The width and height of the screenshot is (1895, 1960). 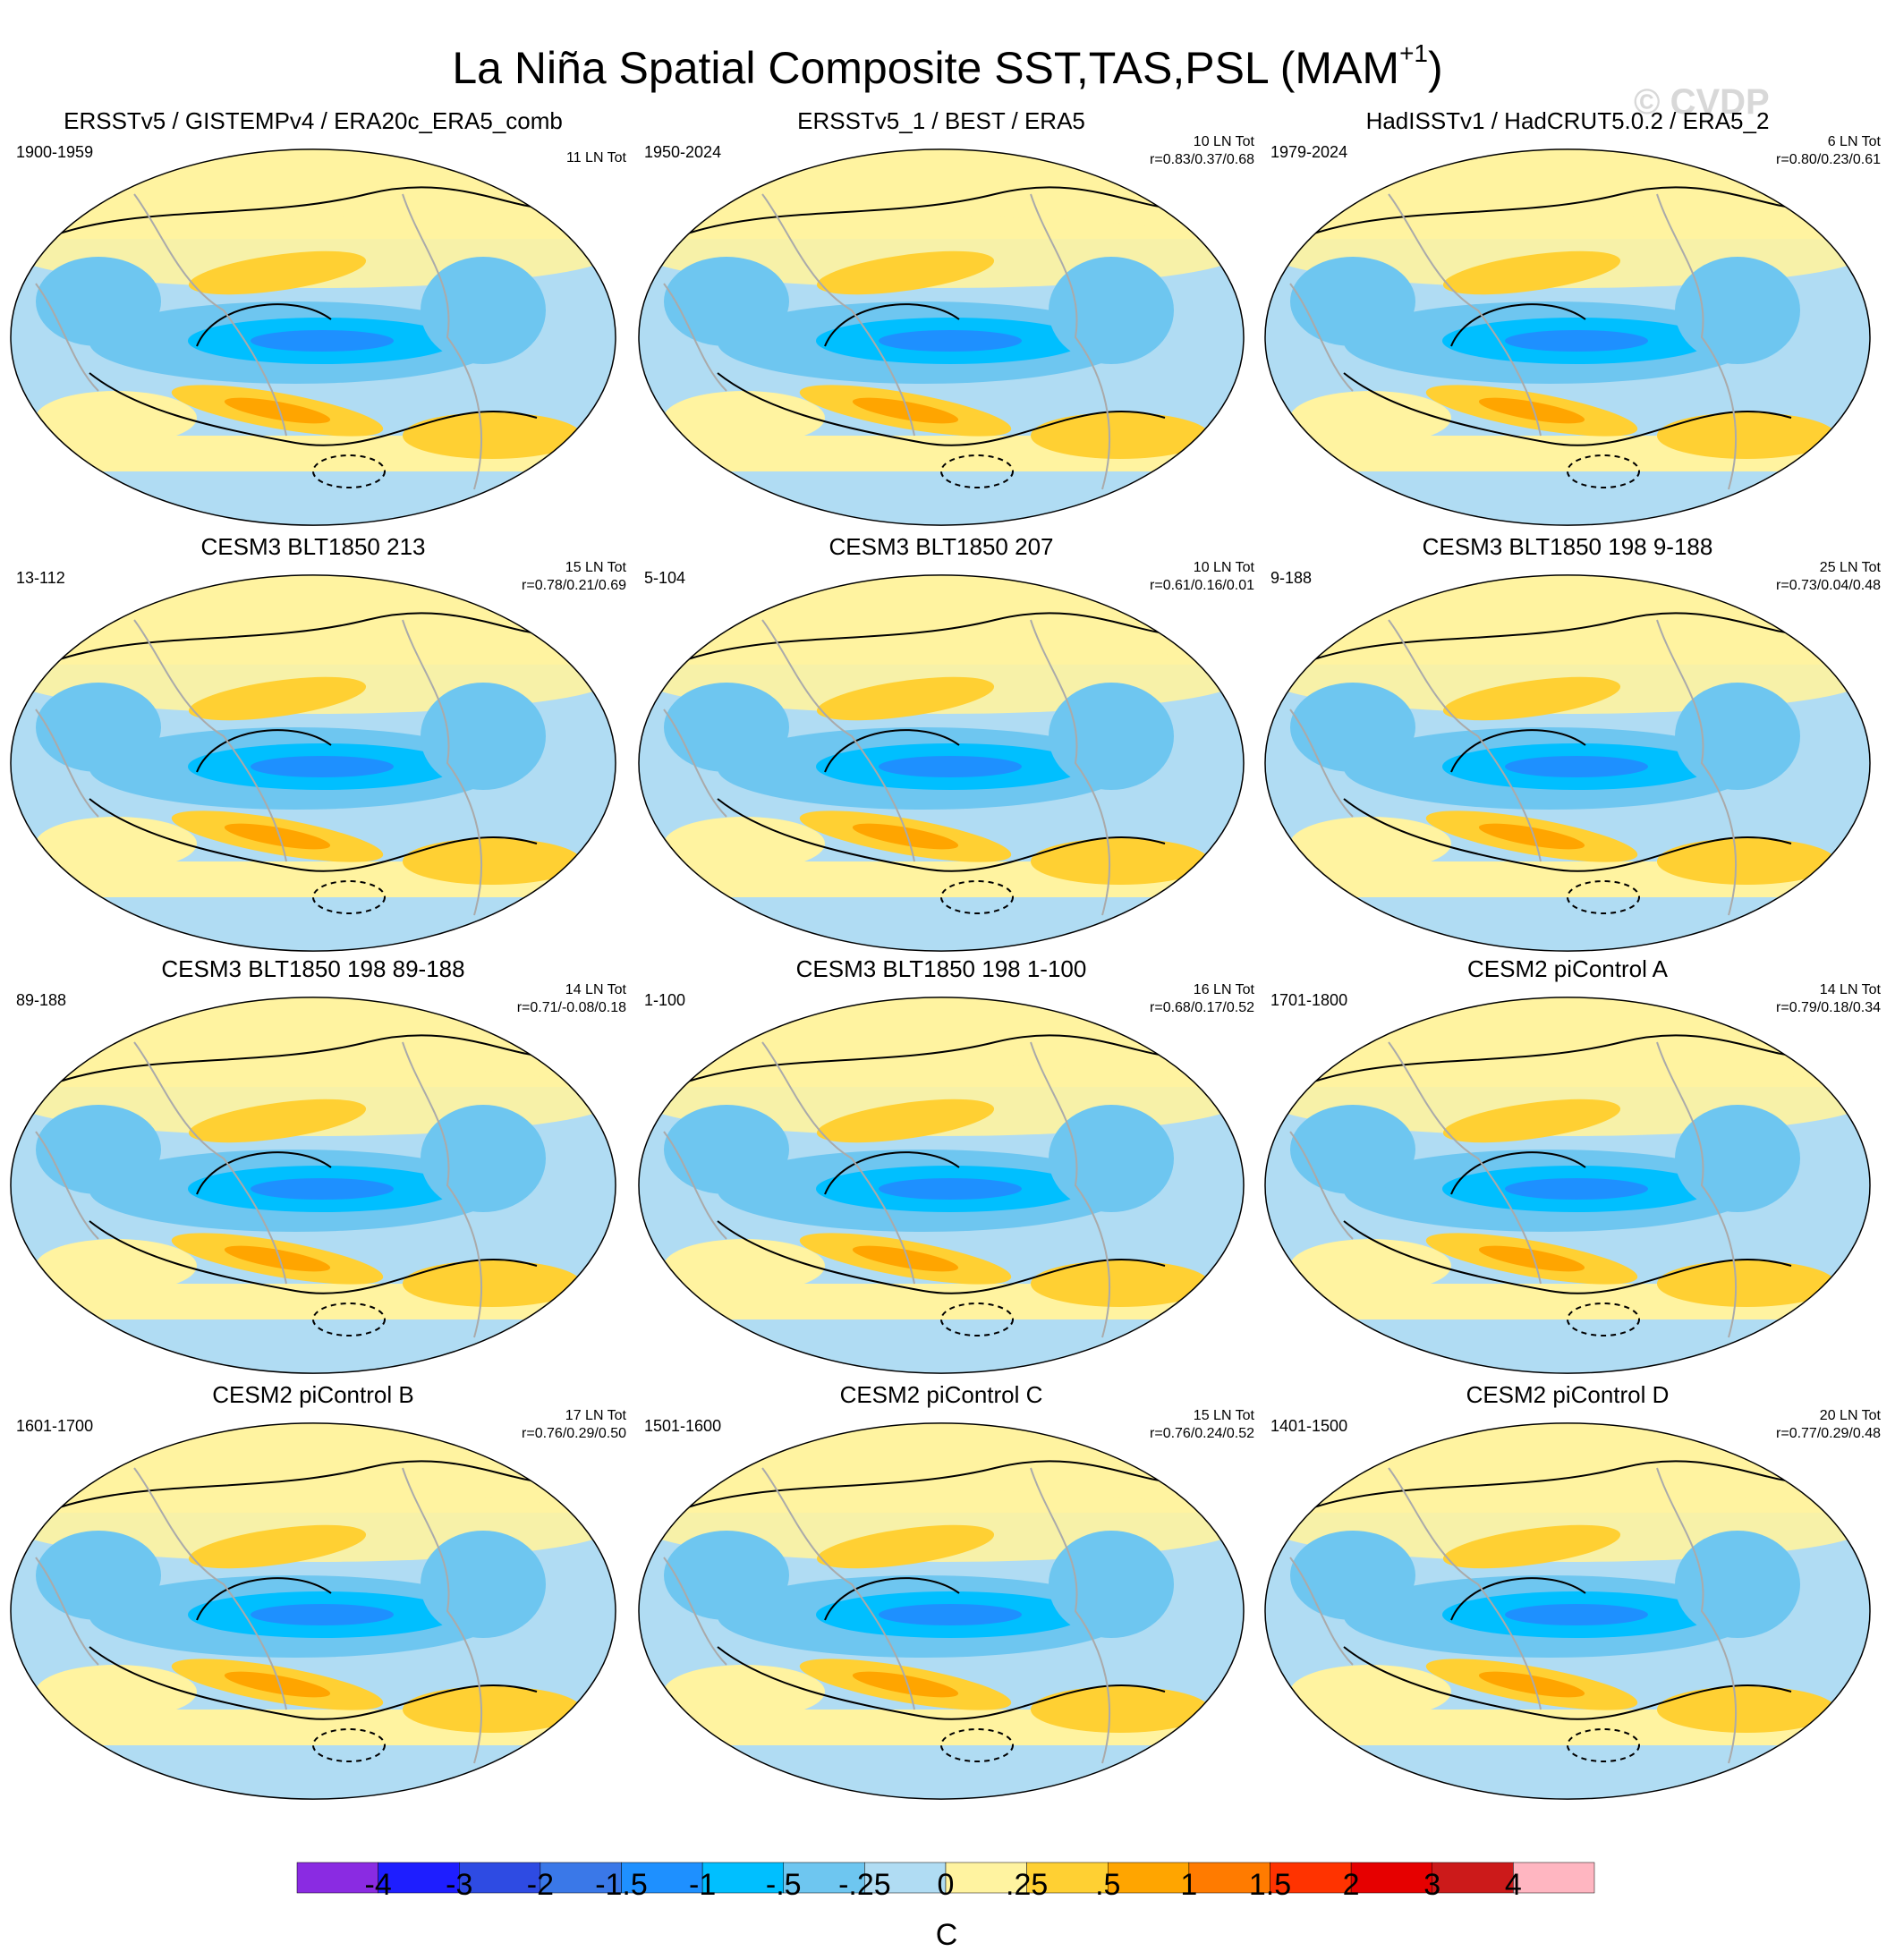 What do you see at coordinates (574, 1433) in the screenshot?
I see `panel-correlation: r=0.76/0.29/0.50` at bounding box center [574, 1433].